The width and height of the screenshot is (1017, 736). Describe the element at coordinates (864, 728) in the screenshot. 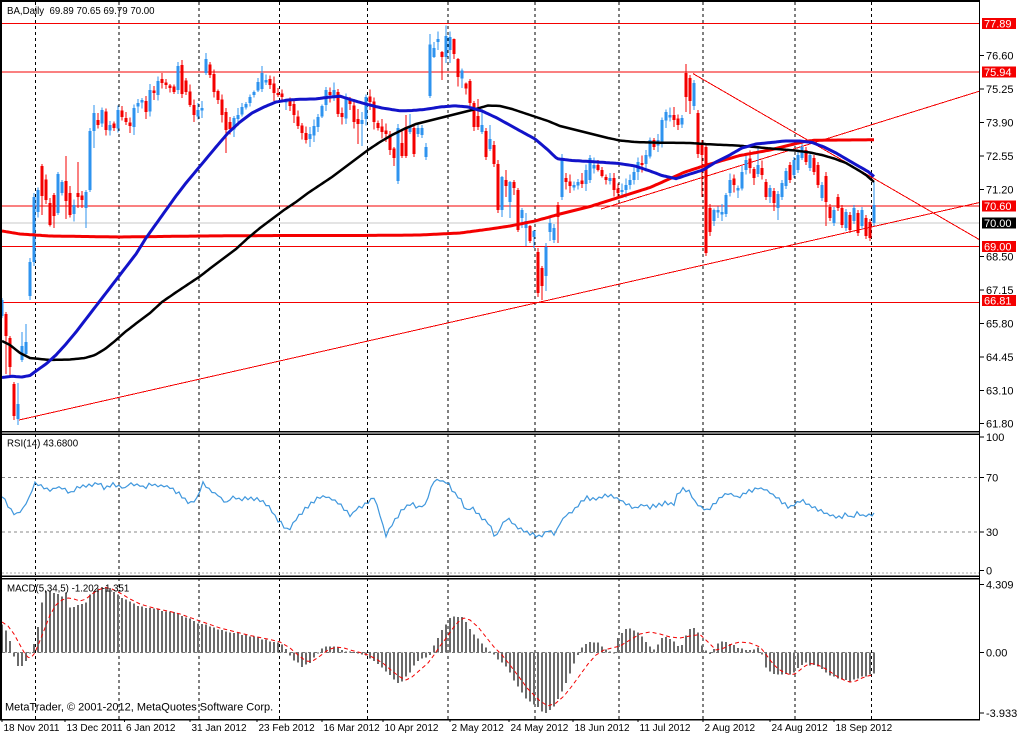

I see `svg-text: 18 Sep 2012` at that location.